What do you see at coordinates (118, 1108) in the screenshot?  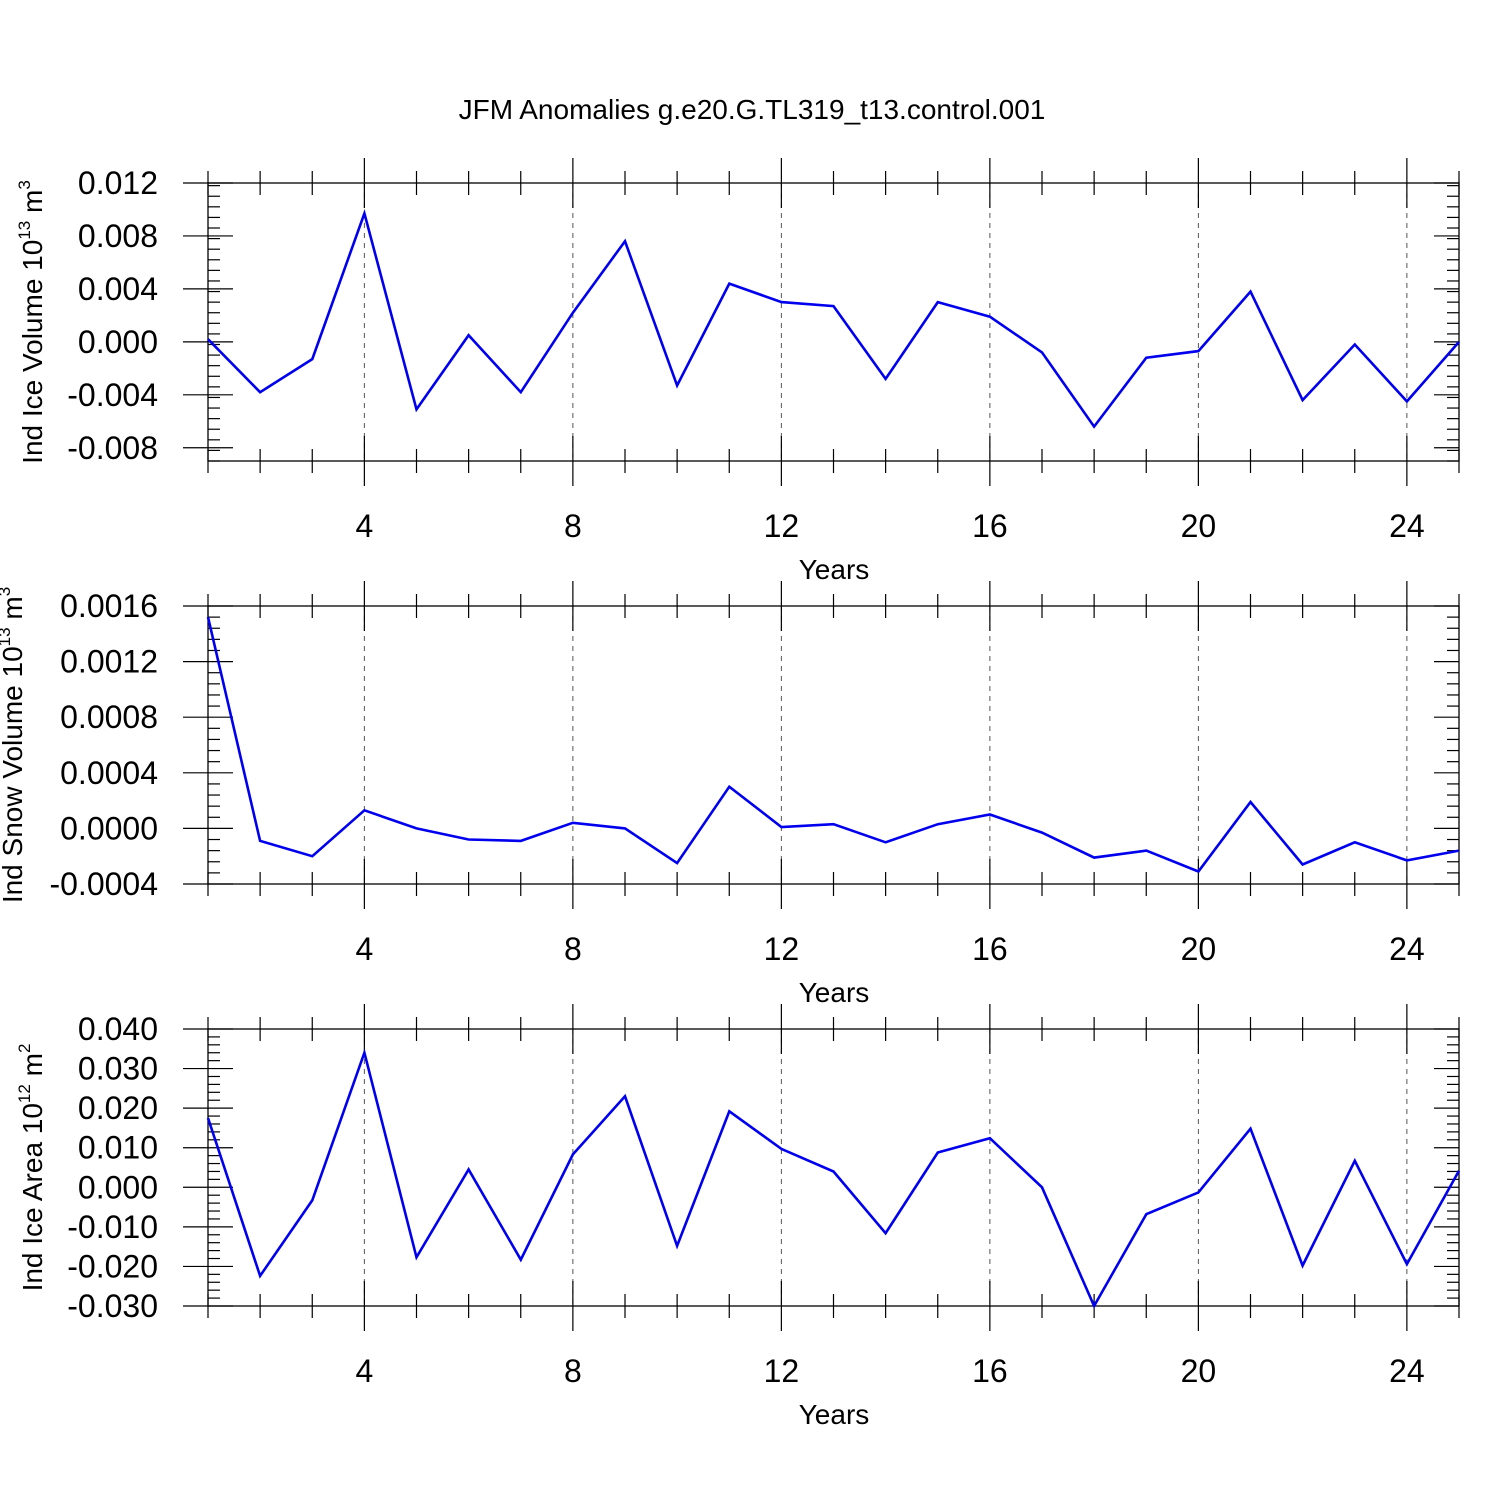 I see `y-tick-label: 0.020` at bounding box center [118, 1108].